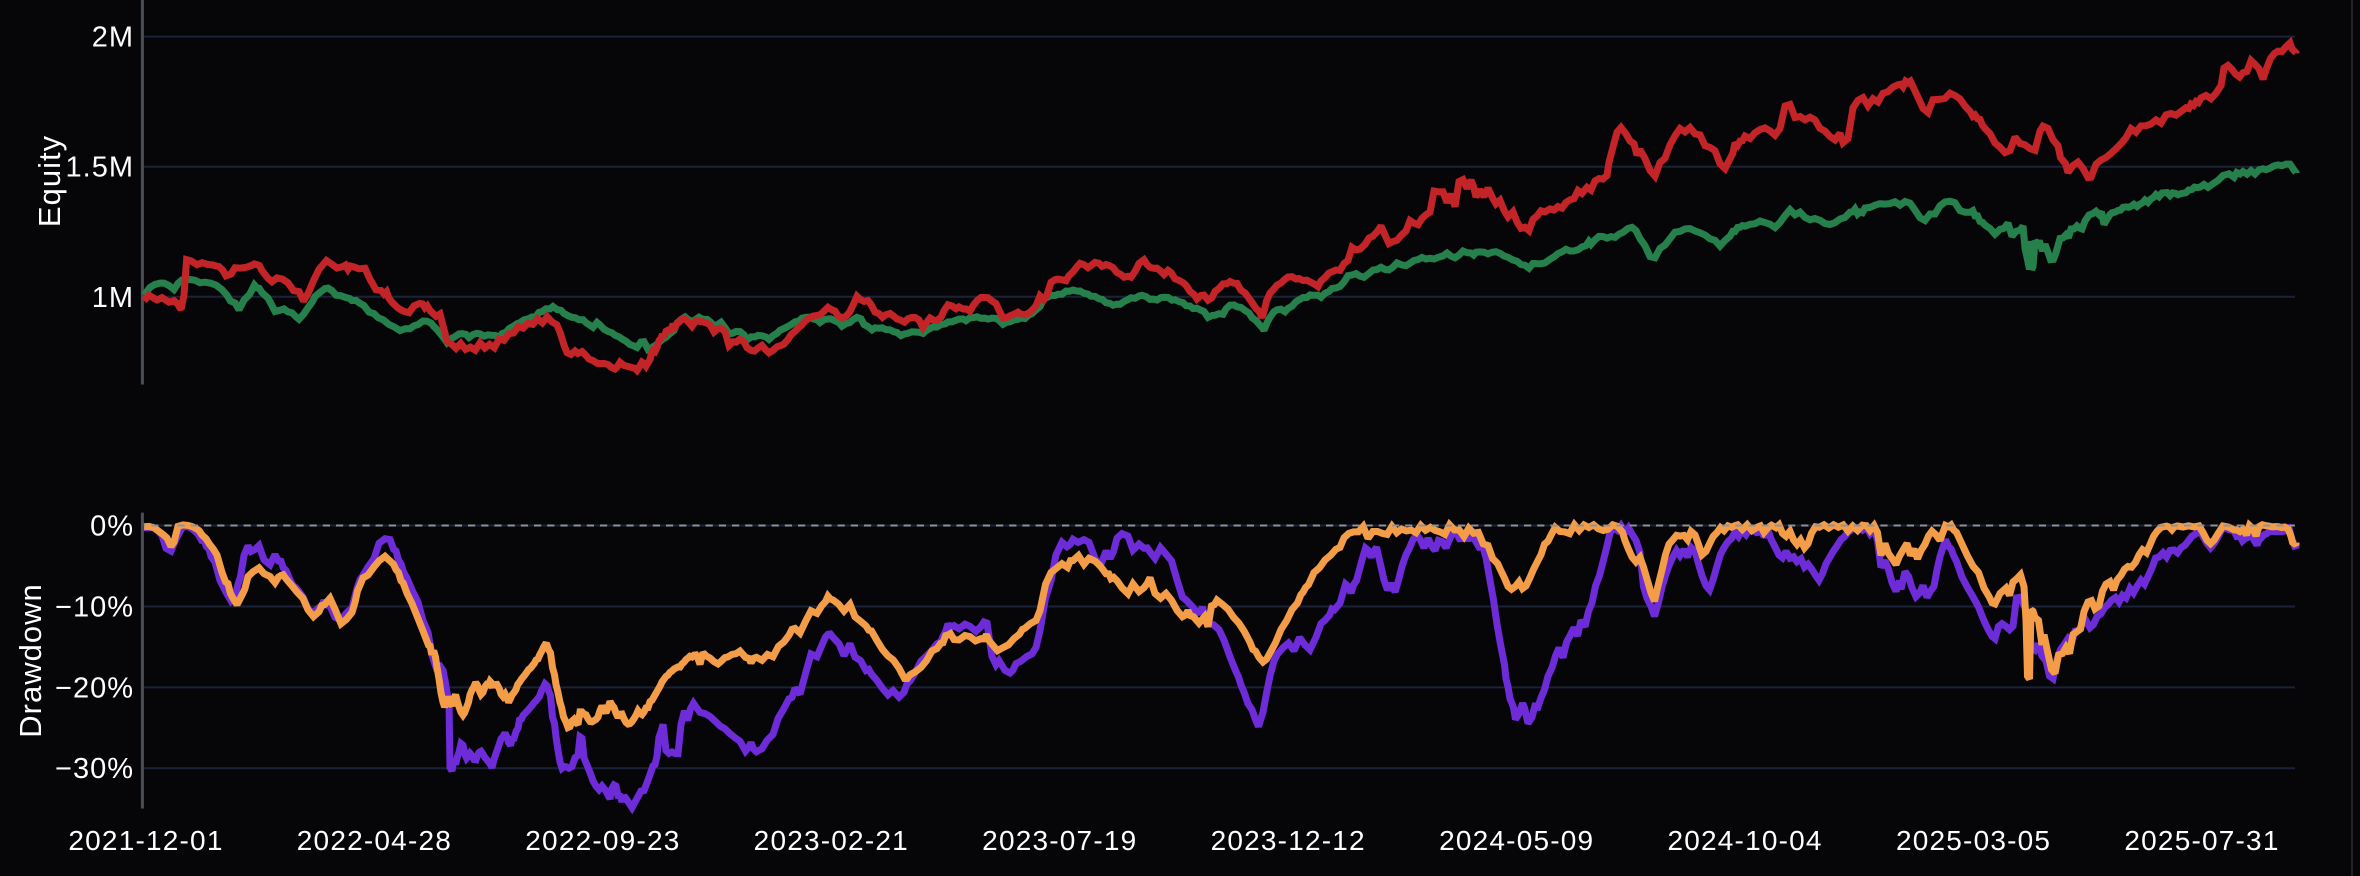  I want to click on svg-text: −10%, so click(94, 608).